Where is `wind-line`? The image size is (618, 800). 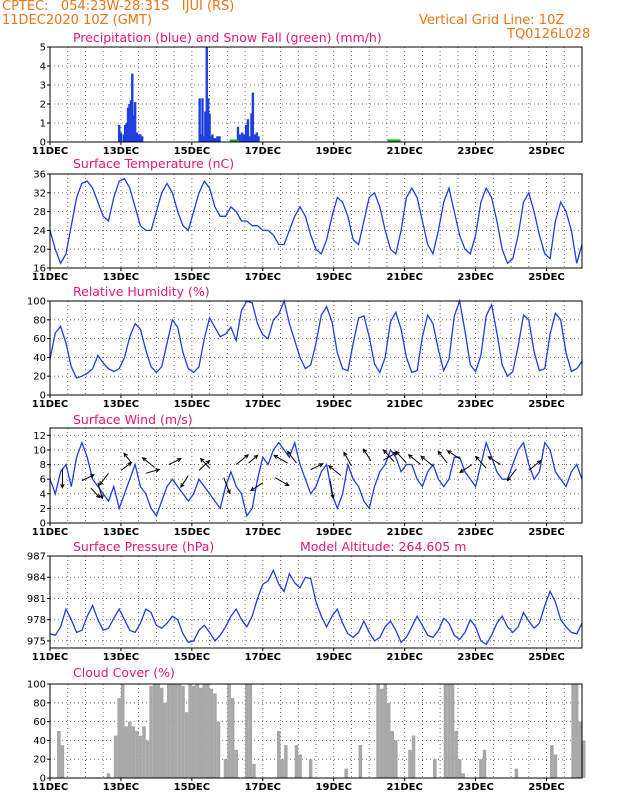 wind-line is located at coordinates (316, 479).